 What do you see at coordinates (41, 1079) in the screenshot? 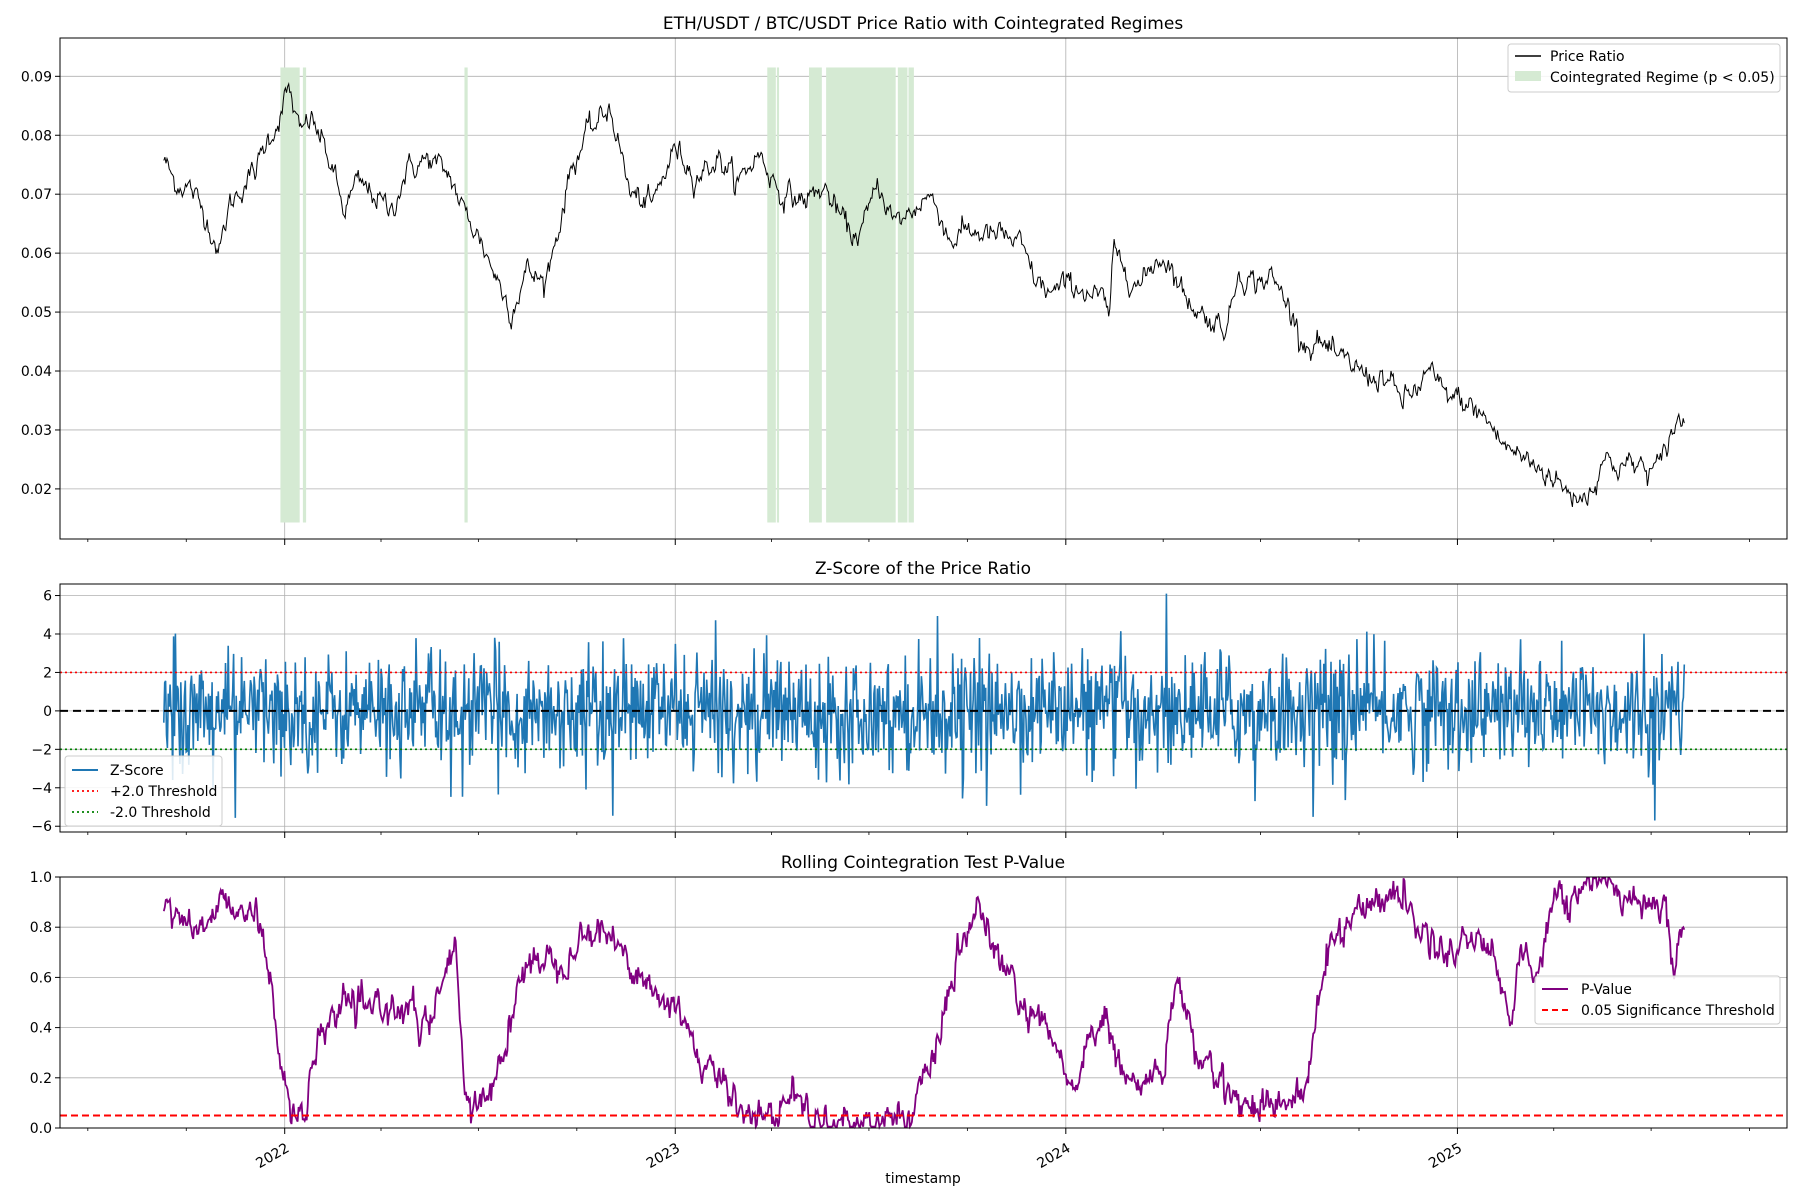
I see `y-tick-label: 0.2` at bounding box center [41, 1079].